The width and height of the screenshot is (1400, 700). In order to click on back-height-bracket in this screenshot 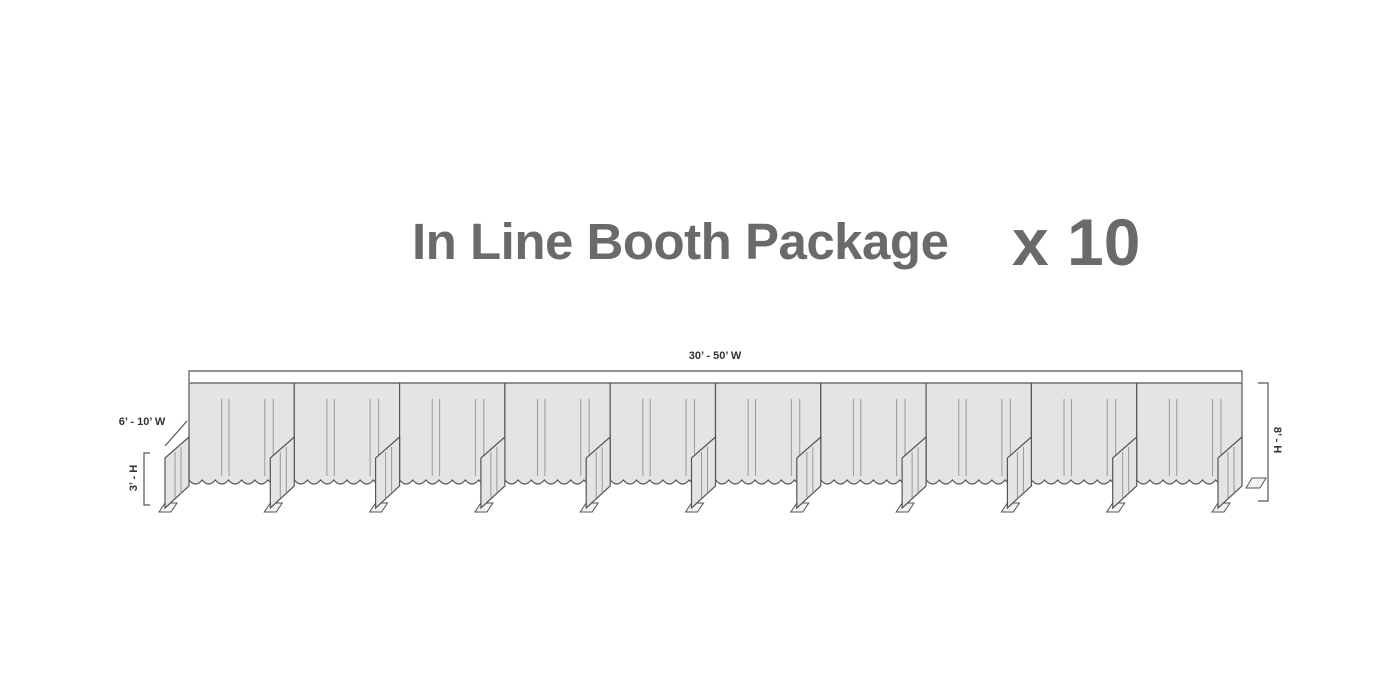, I will do `click(1263, 442)`.